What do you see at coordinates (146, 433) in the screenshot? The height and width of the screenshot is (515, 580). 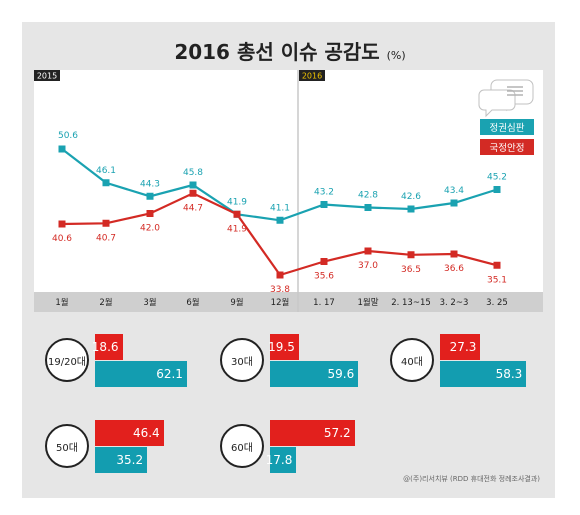 I see `bar-red-label: 46.4` at bounding box center [146, 433].